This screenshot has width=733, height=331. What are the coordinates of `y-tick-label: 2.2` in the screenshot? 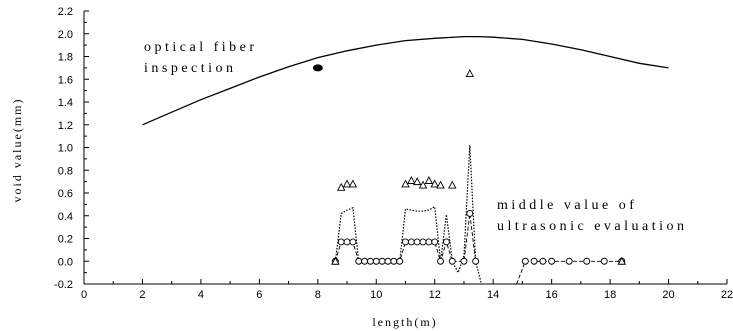 It's located at (65, 12).